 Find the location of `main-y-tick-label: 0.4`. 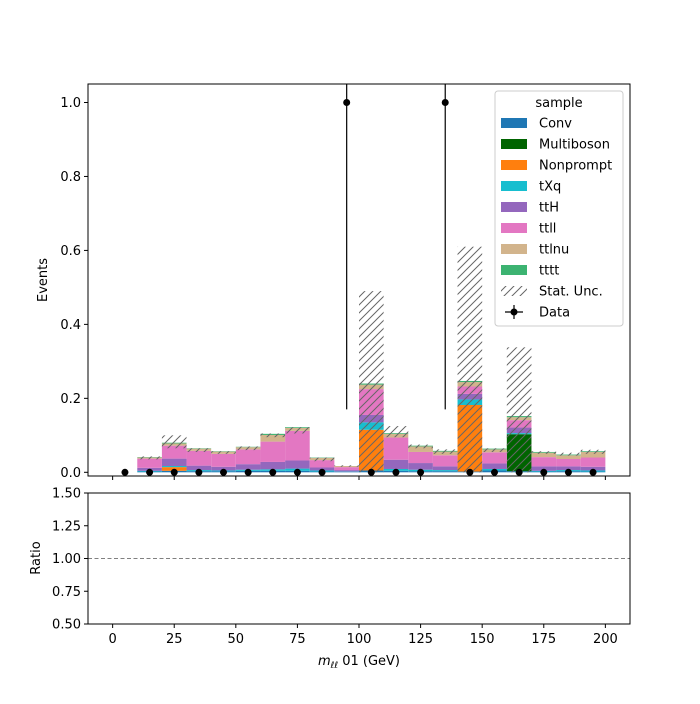

main-y-tick-label: 0.4 is located at coordinates (70, 325).